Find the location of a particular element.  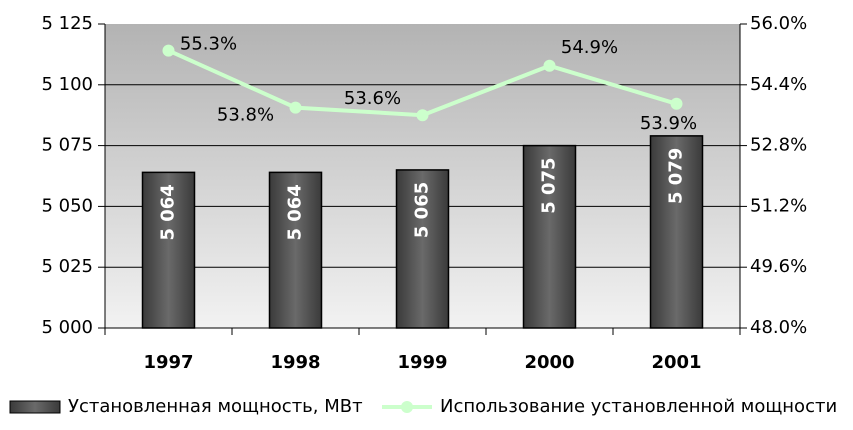

y2-tick-label: 48.0% is located at coordinates (778, 327).